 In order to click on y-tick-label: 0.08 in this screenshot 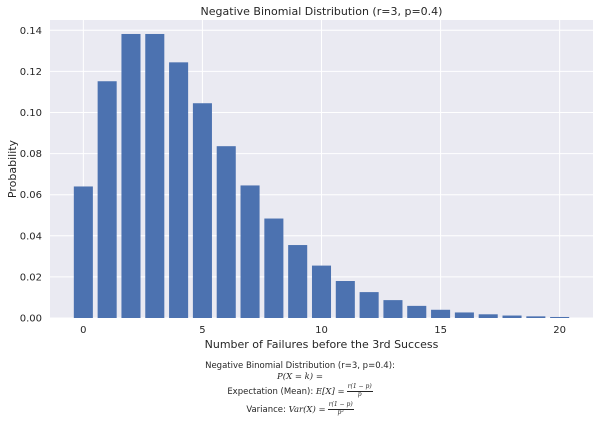, I will do `click(31, 154)`.